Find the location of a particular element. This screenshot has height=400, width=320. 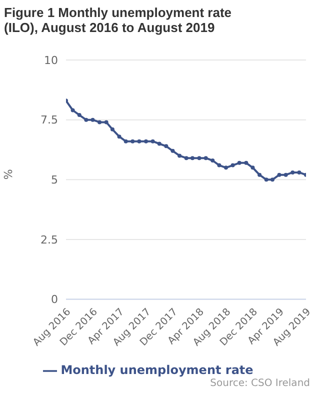

y-tick-label: 7.5 is located at coordinates (49, 120).